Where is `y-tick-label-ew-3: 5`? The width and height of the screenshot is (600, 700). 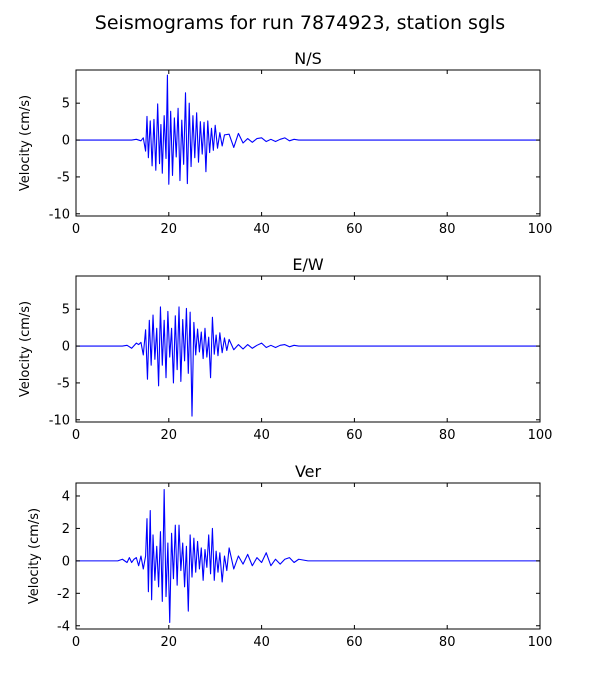
y-tick-label-ew-3: 5 is located at coordinates (66, 310).